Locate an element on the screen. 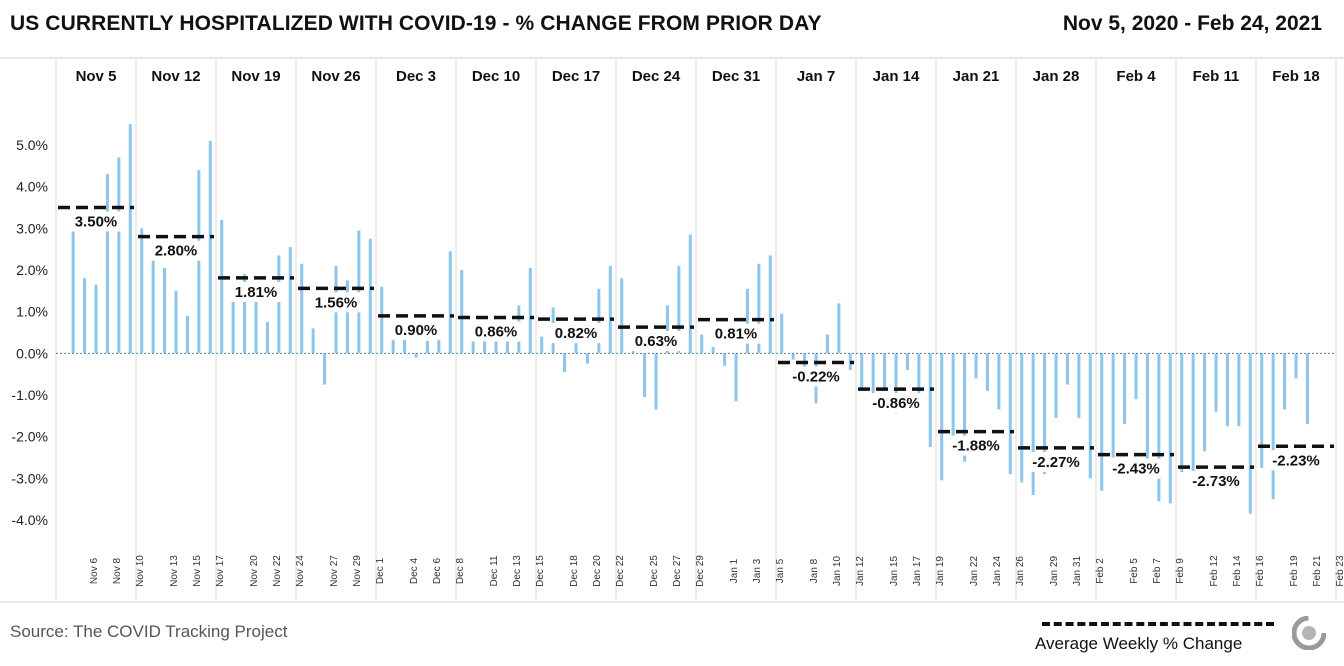  x-tick-label: Jan 29 is located at coordinates (1054, 571).